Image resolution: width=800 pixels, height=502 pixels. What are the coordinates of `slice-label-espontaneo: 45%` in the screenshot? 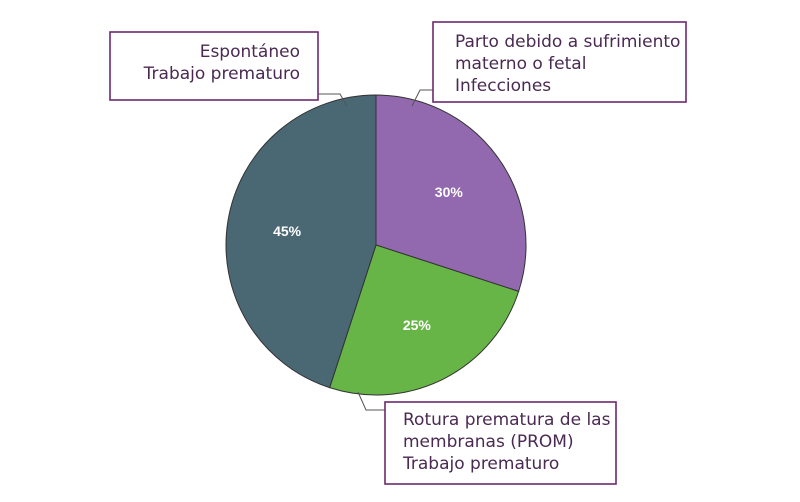 It's located at (287, 231).